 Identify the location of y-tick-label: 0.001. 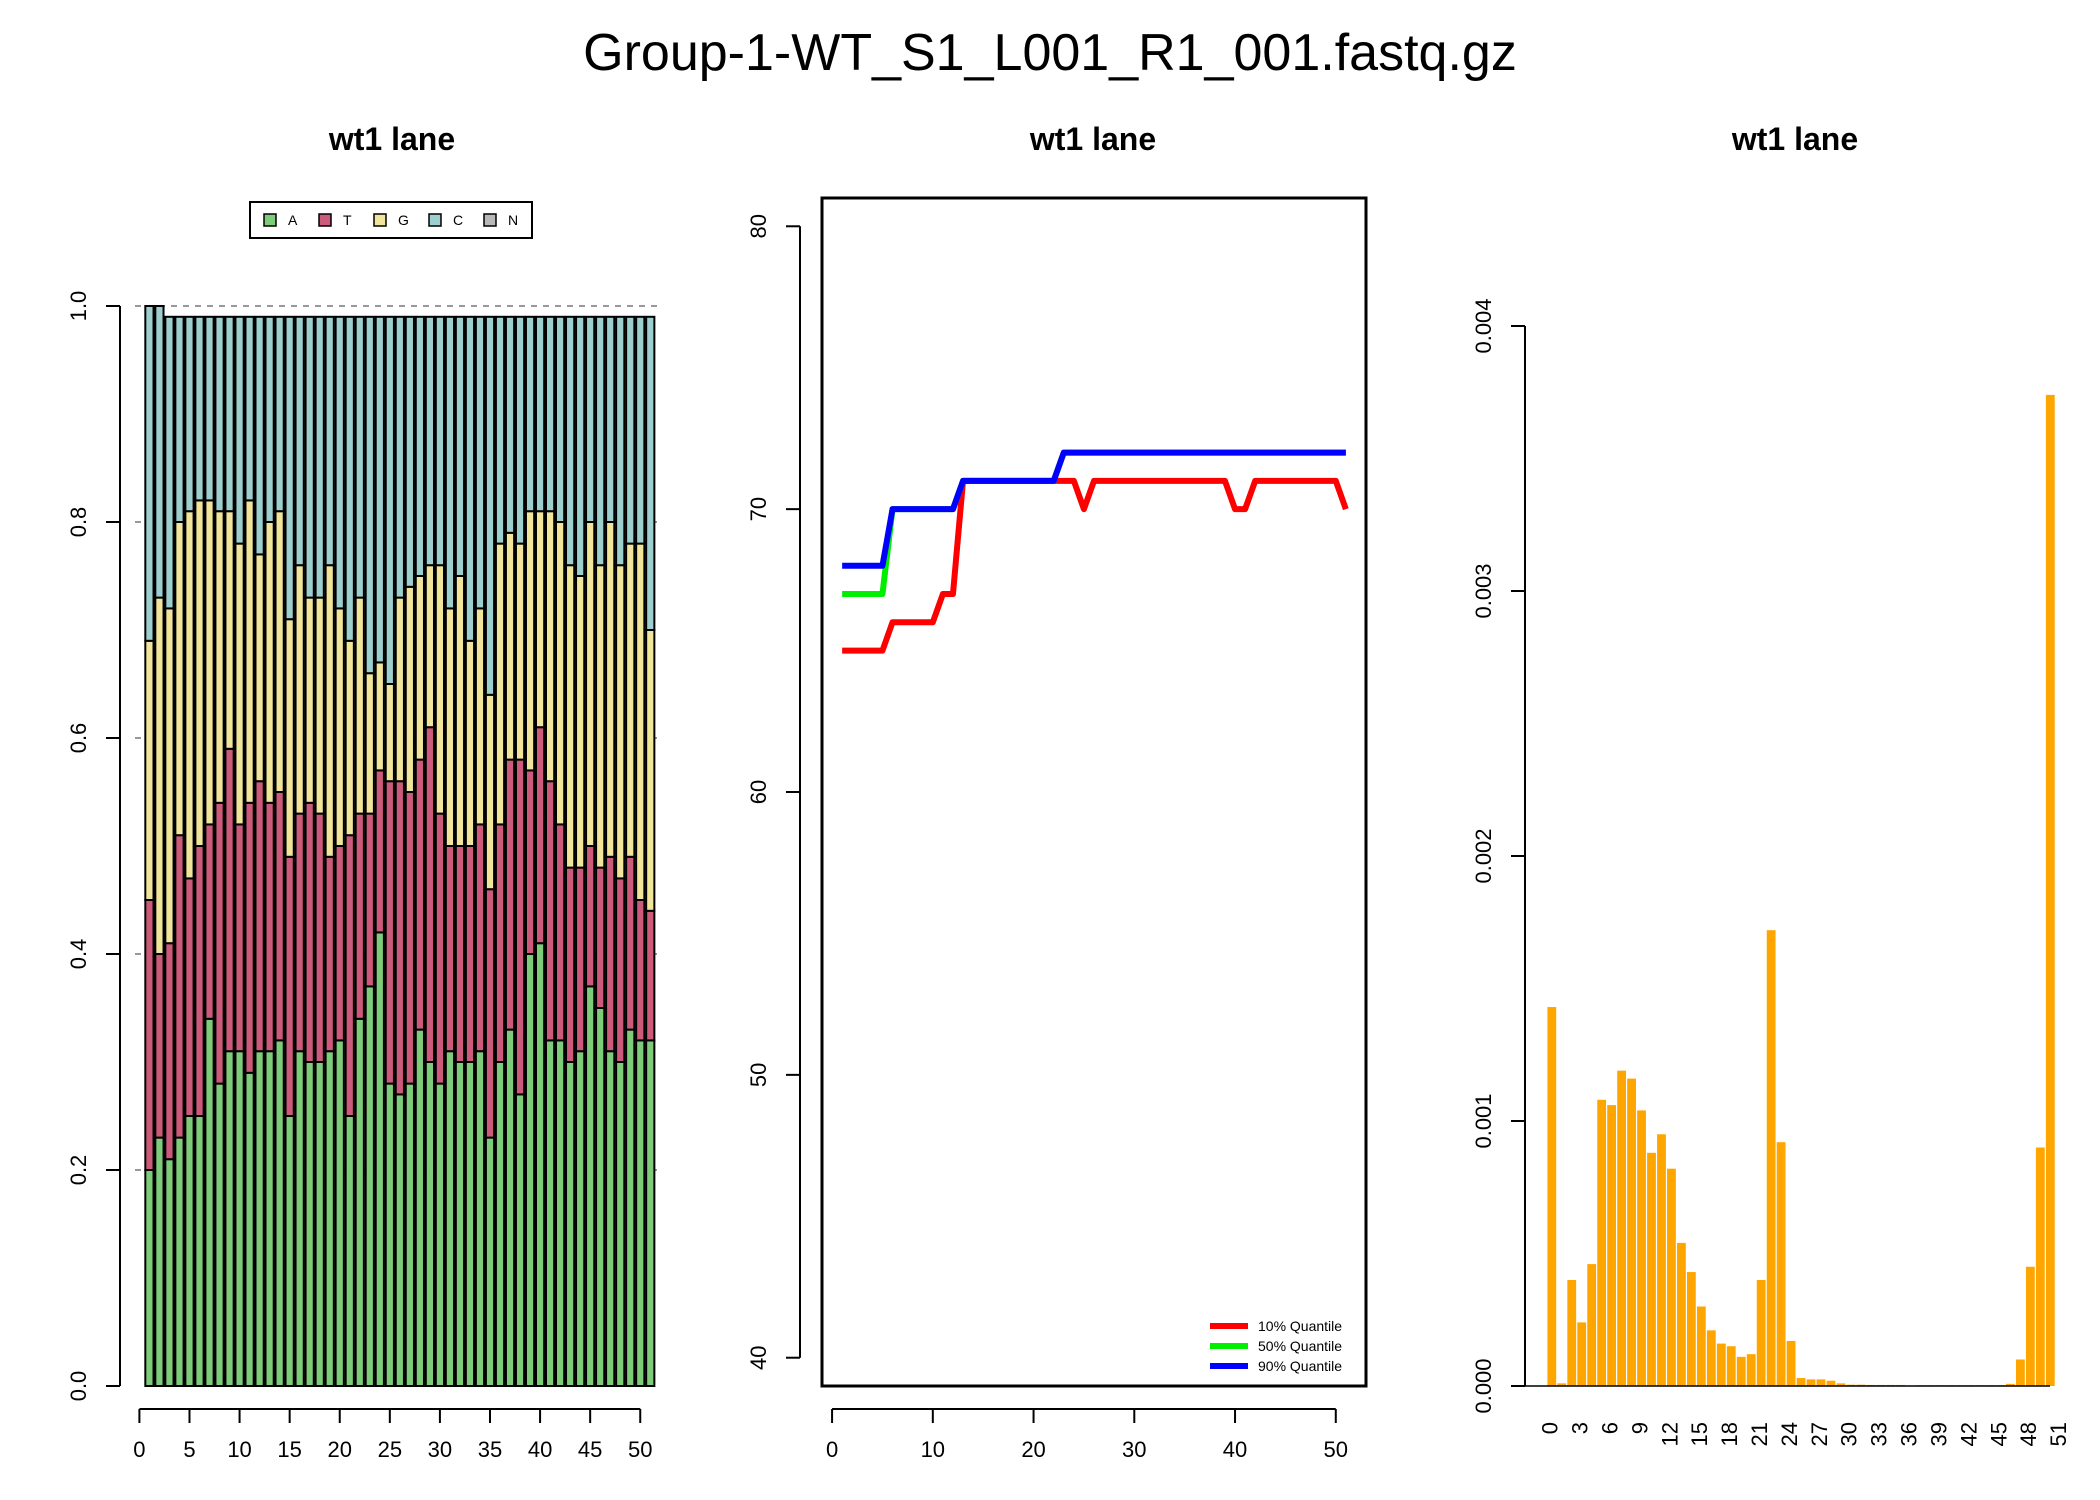
(1483, 1120).